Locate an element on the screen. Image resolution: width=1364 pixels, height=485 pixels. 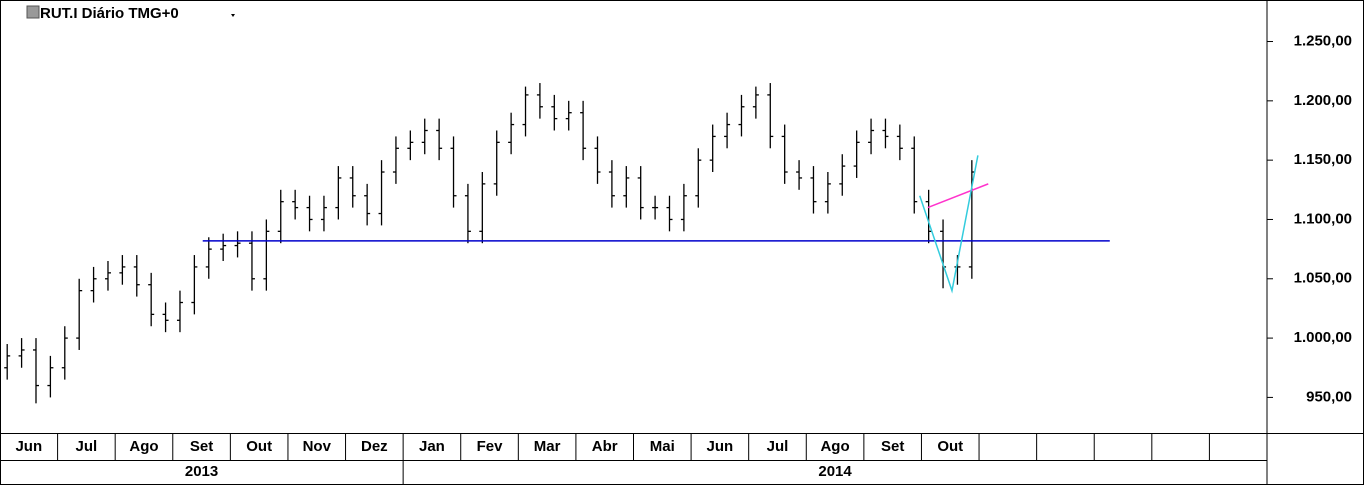
x-tick-label: Mai is located at coordinates (662, 446).